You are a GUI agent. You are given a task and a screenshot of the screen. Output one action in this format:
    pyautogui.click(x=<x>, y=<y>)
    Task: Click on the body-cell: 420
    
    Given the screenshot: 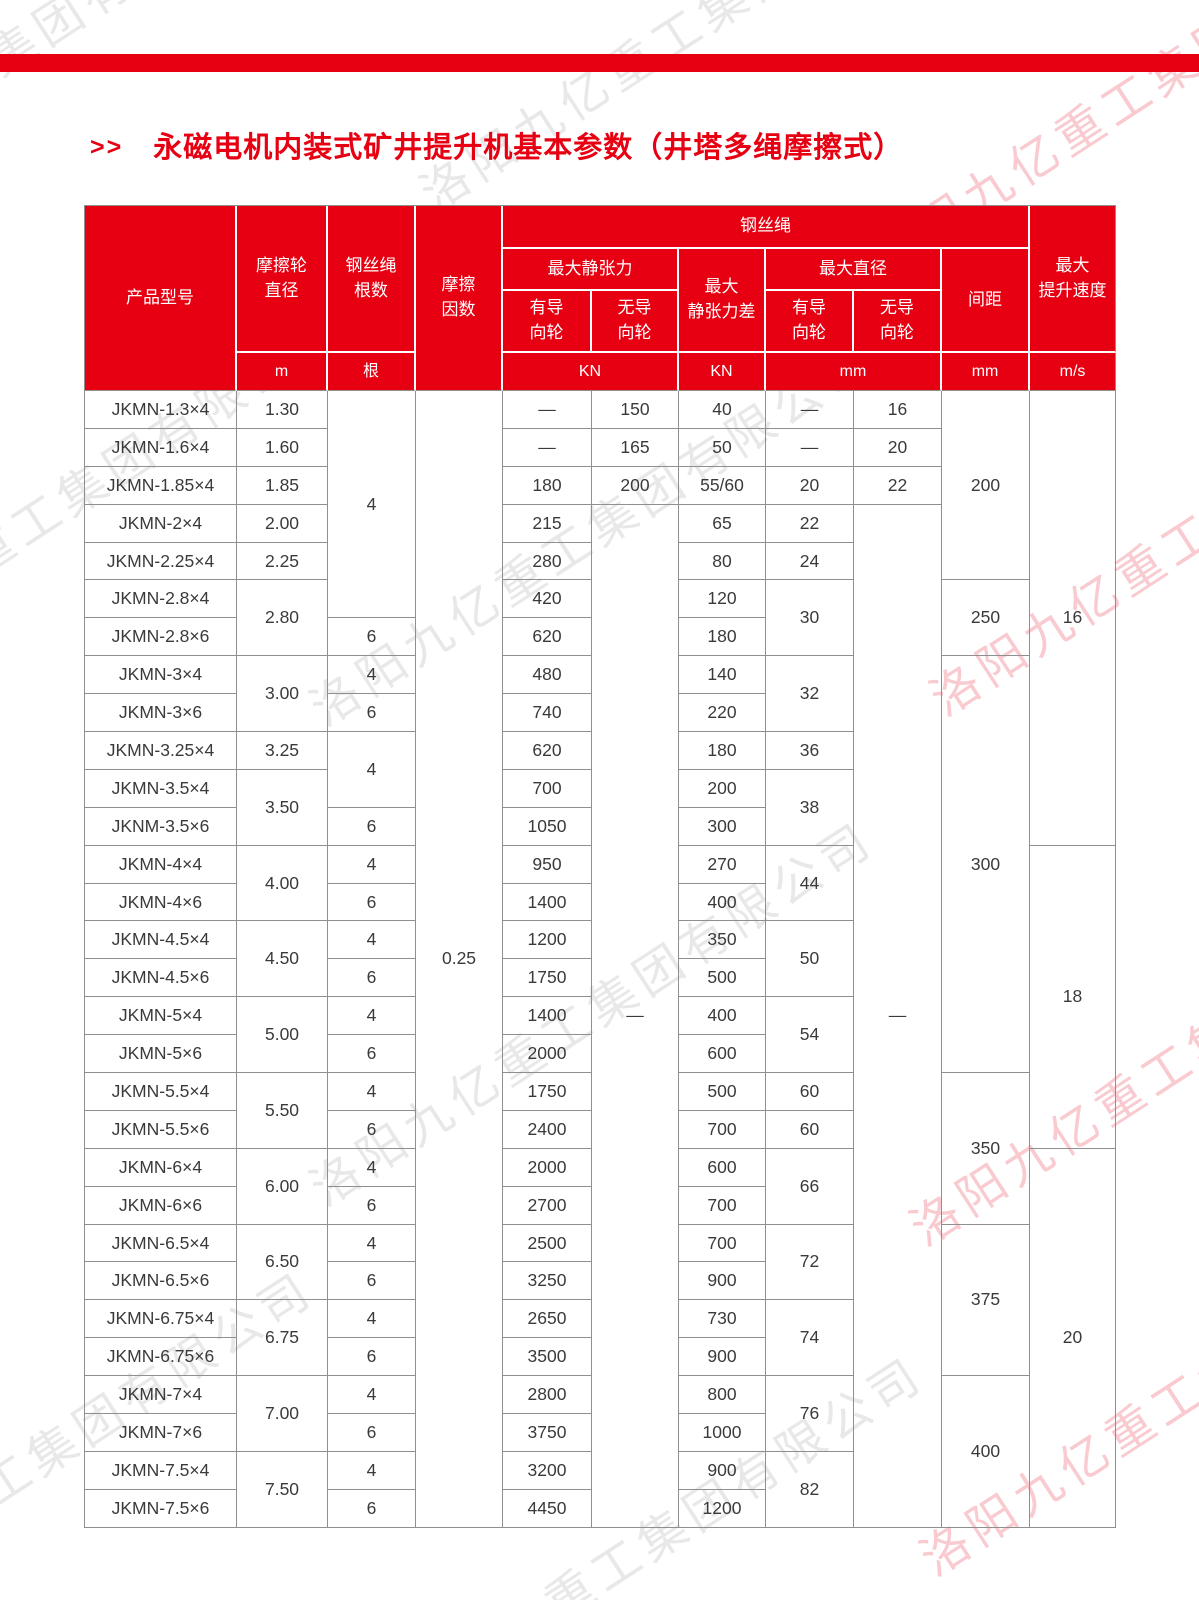 What is the action you would take?
    pyautogui.click(x=547, y=599)
    